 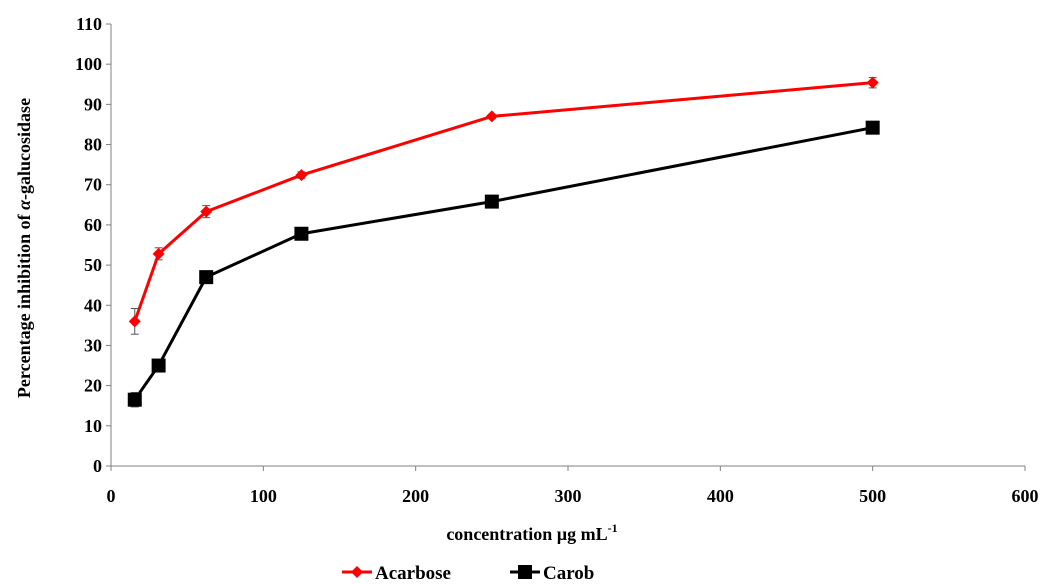 What do you see at coordinates (1025, 496) in the screenshot?
I see `x-tick-label: 600` at bounding box center [1025, 496].